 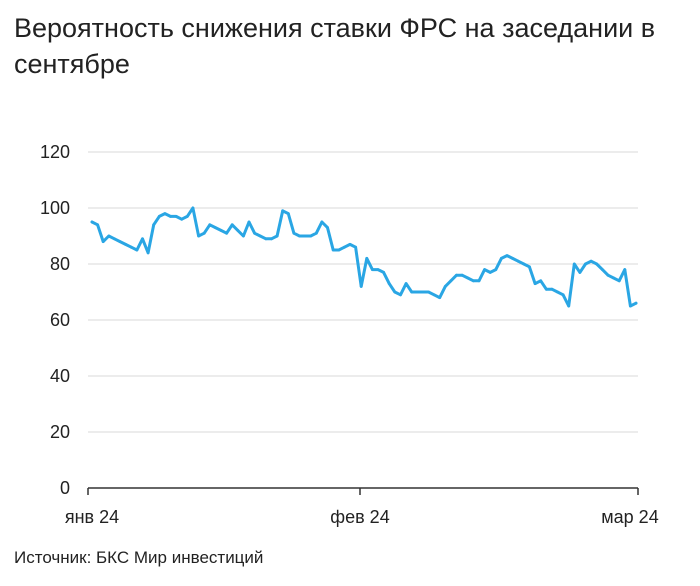 What do you see at coordinates (55, 152) in the screenshot?
I see `y-tick-label: 120` at bounding box center [55, 152].